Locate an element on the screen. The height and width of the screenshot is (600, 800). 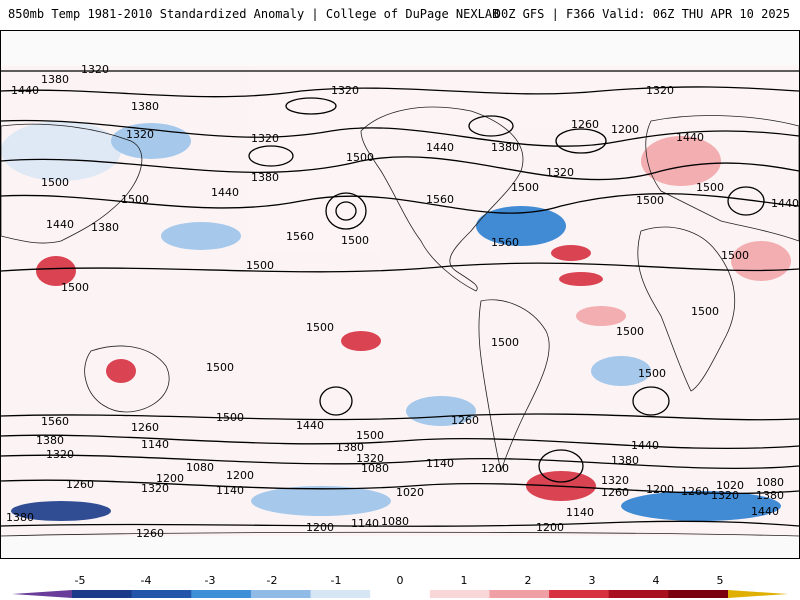
eurasia-outline is located at coordinates (722, 178).